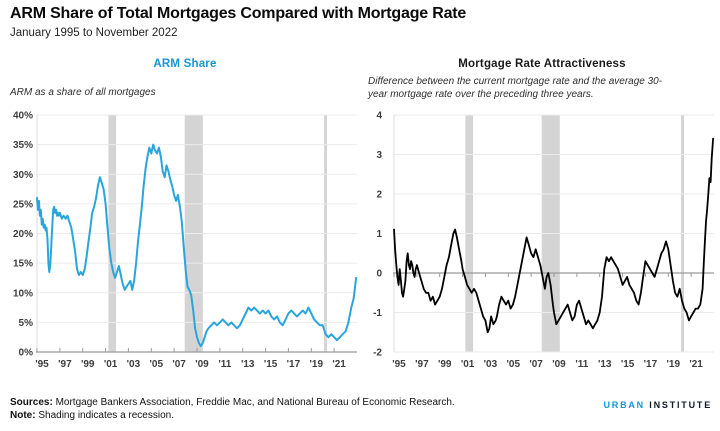  Describe the element at coordinates (23, 234) in the screenshot. I see `y-tick-label: 20%` at that location.